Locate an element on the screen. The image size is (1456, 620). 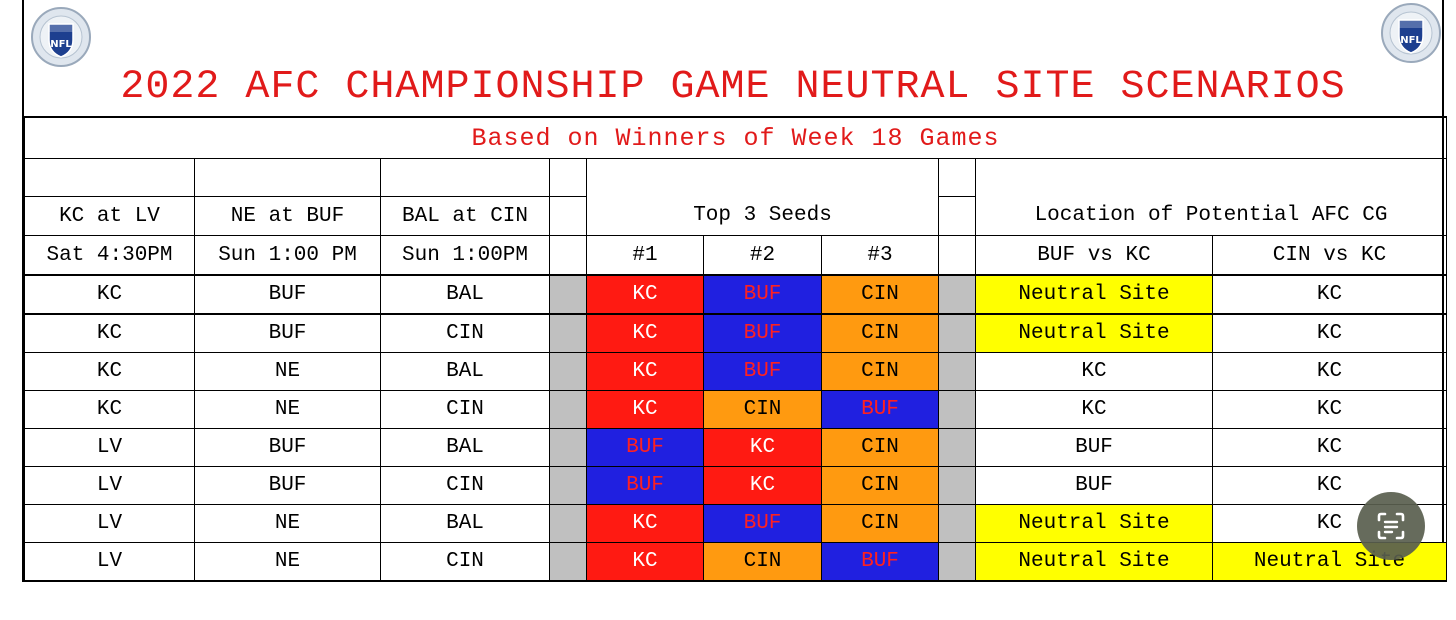
table-row: LV BUF BAL BUF KC CIN BUF KC is located at coordinates (736, 447).